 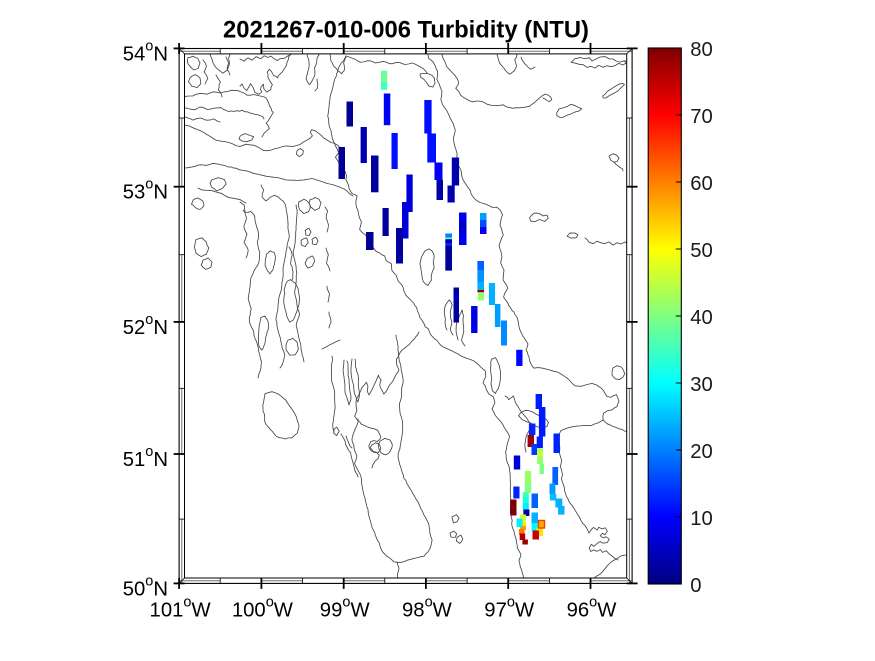 What do you see at coordinates (592, 607) in the screenshot?
I see `svg-text: 96oW` at bounding box center [592, 607].